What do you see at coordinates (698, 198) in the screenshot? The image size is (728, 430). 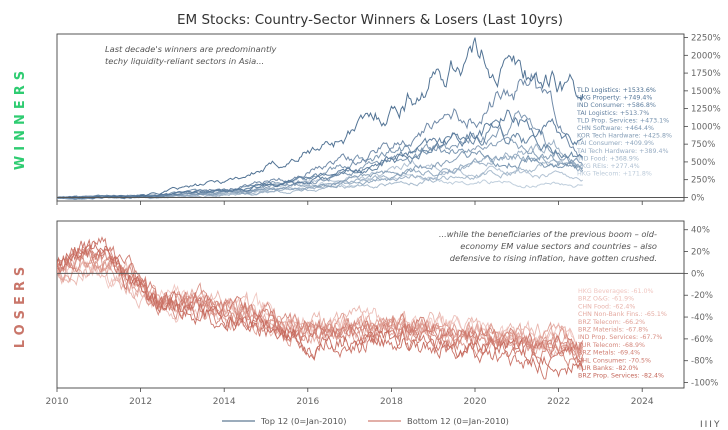 I see `winners-y-tick-label: 0%` at bounding box center [698, 198].